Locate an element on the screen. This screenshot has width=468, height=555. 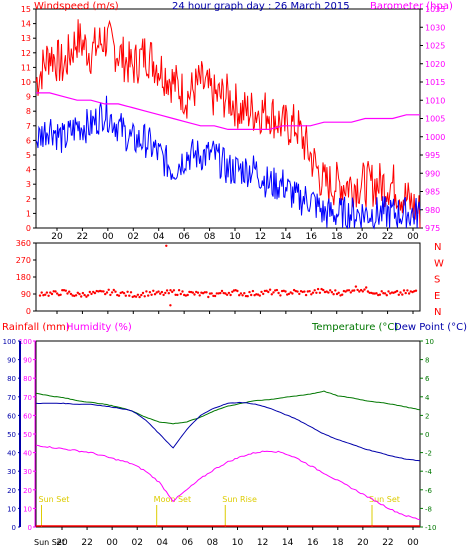
series-dewpoint-line is located at coordinates (228, 431).